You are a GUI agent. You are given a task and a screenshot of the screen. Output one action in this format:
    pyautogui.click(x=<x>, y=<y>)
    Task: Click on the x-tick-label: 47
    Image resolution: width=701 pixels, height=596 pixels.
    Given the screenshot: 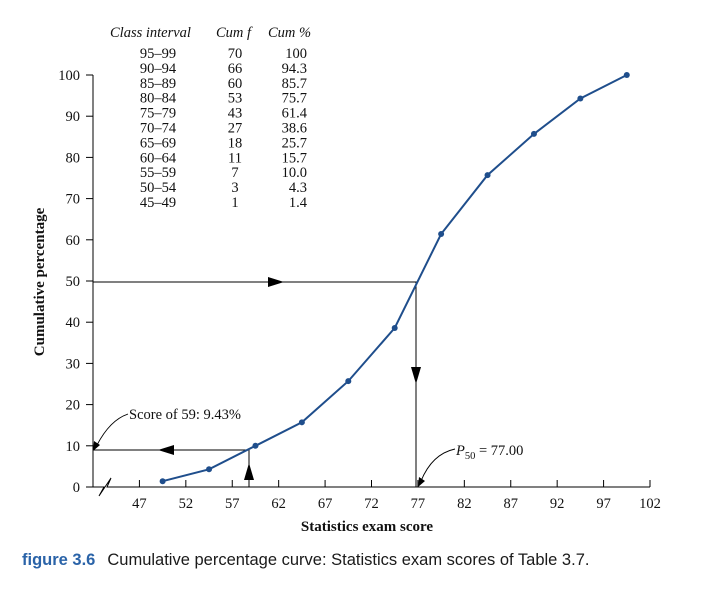 What is the action you would take?
    pyautogui.click(x=139, y=504)
    